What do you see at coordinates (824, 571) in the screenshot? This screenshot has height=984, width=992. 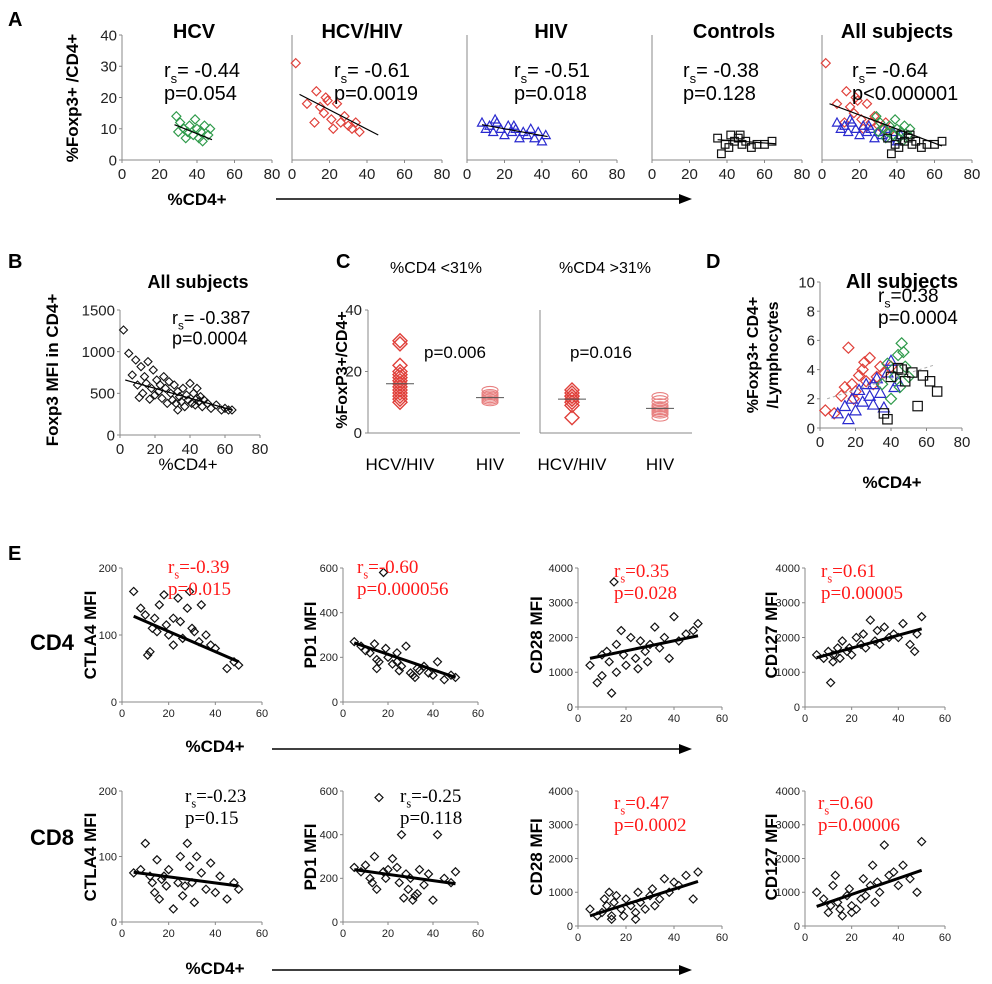 I see `stat-r: r` at bounding box center [824, 571].